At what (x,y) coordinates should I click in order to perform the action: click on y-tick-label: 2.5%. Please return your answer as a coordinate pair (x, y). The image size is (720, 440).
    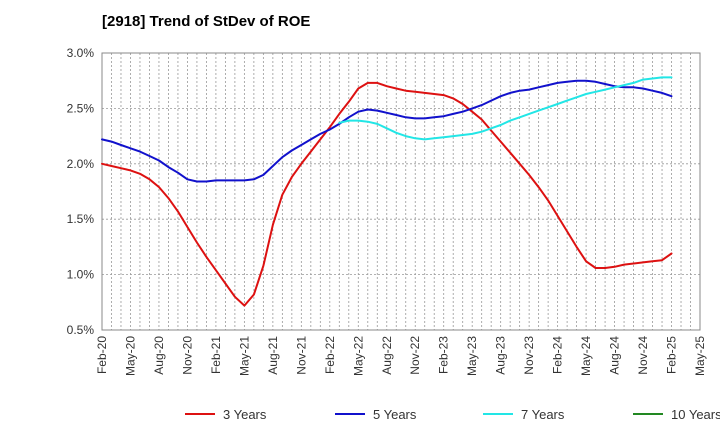
    Looking at the image, I should click on (81, 108).